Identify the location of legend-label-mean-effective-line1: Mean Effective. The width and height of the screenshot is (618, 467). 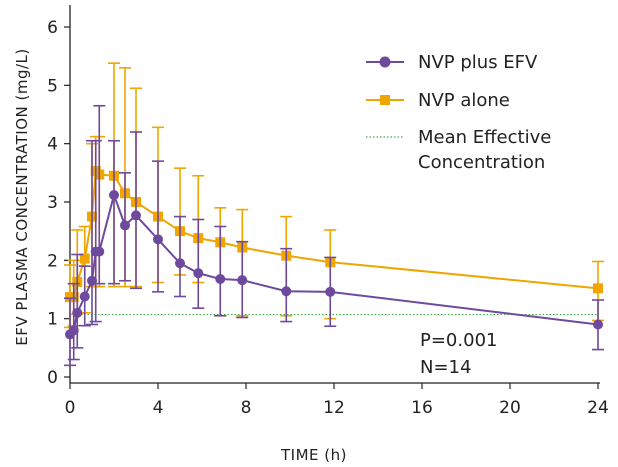
(484, 137).